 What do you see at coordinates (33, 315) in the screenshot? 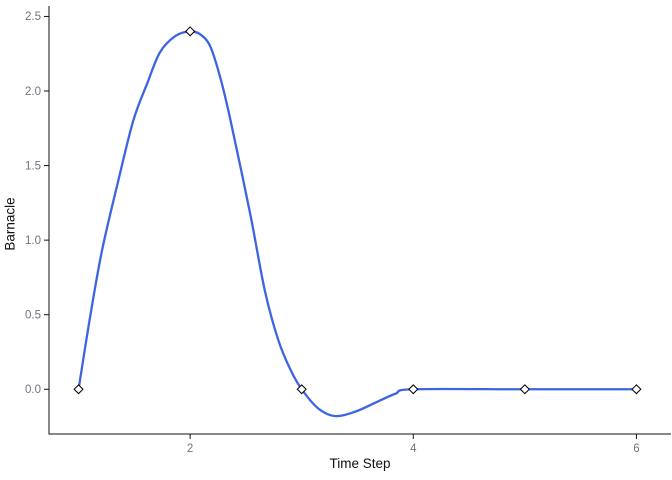
I see `y-tick-label: 0.5` at bounding box center [33, 315].